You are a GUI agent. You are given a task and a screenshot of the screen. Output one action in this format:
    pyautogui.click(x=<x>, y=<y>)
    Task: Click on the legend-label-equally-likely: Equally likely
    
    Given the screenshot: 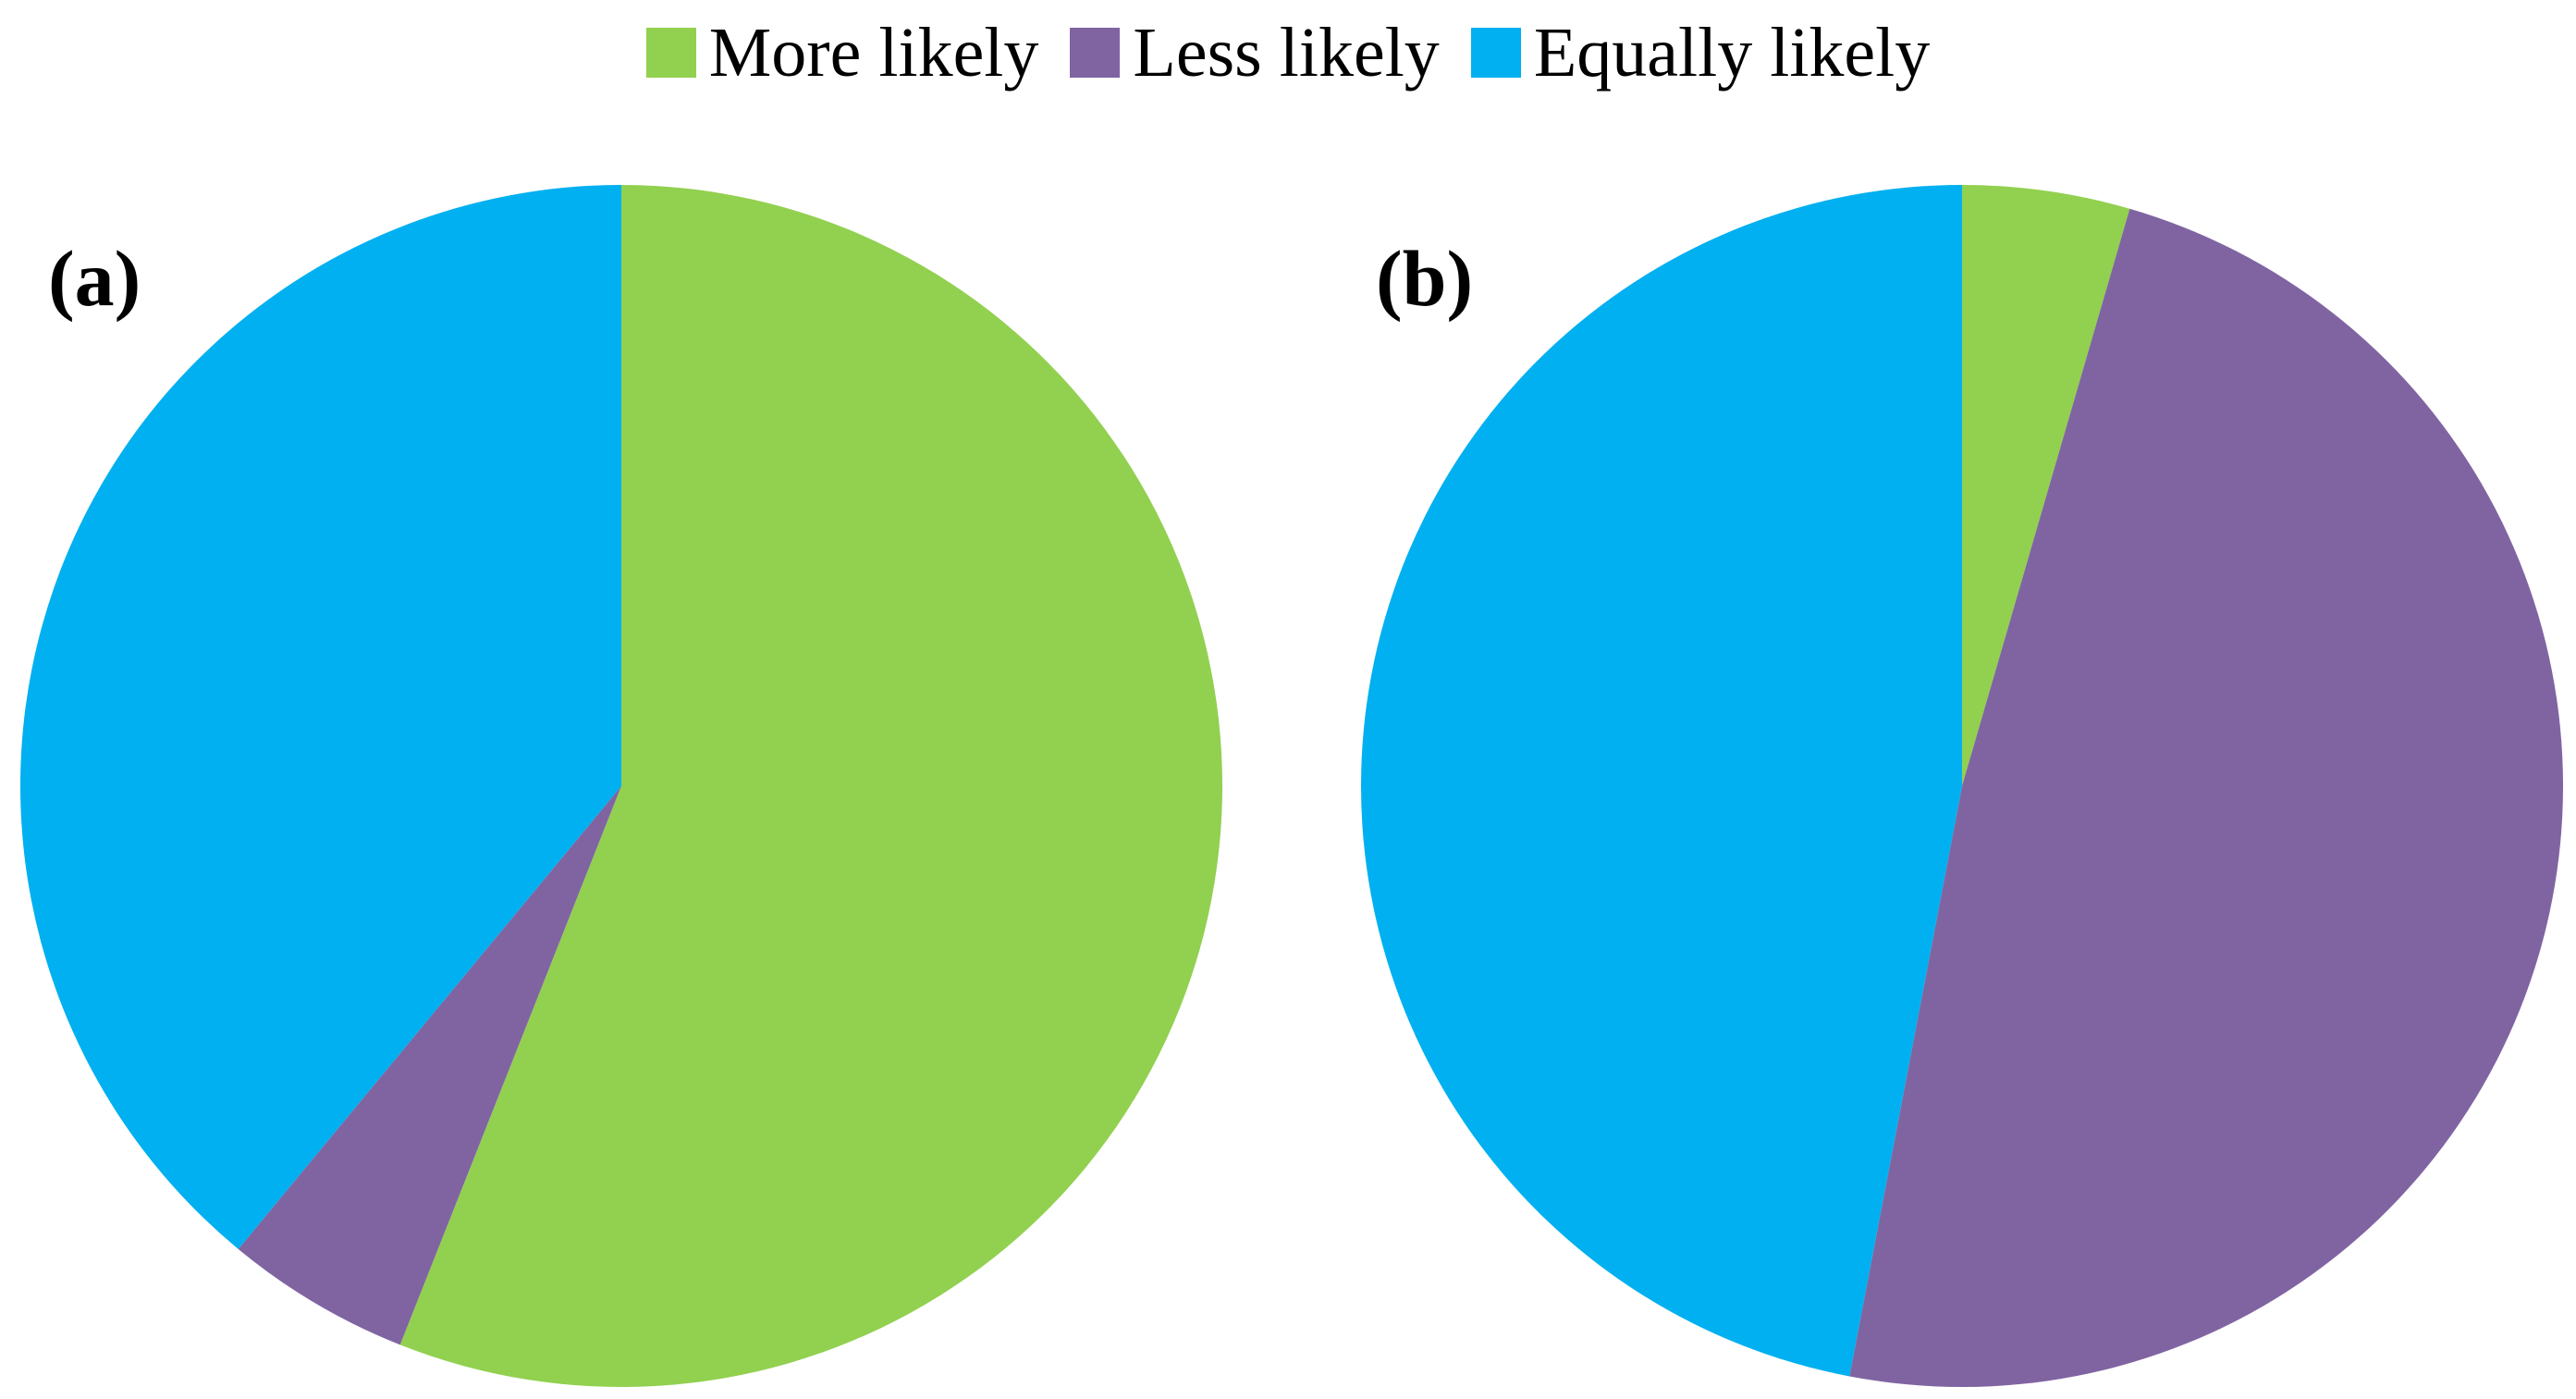 What is the action you would take?
    pyautogui.click(x=1732, y=52)
    